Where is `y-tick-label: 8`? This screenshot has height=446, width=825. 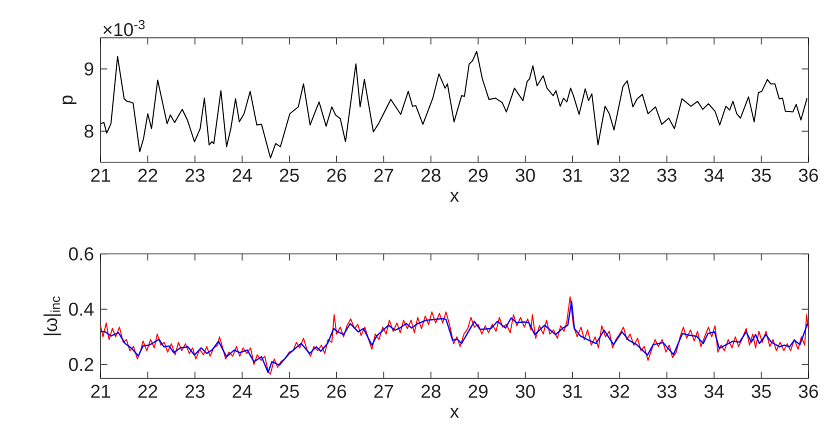
y-tick-label: 8 is located at coordinates (89, 131).